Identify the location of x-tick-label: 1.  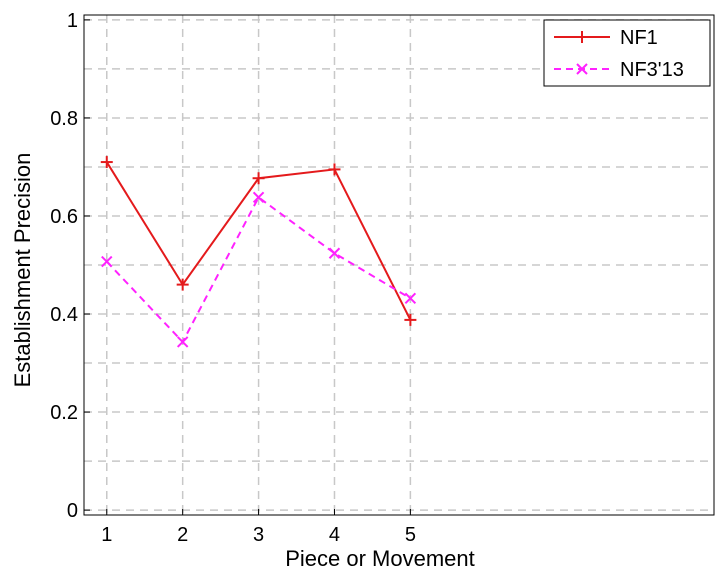
(106, 535).